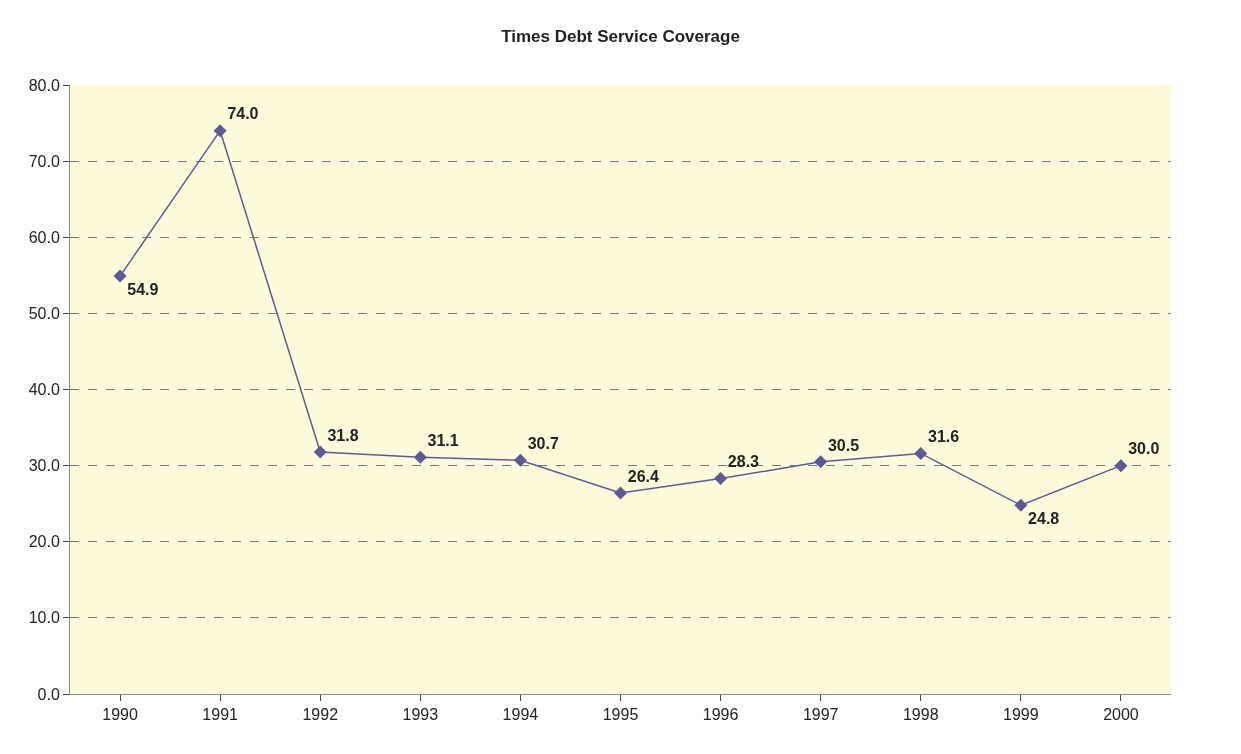 Image resolution: width=1241 pixels, height=754 pixels. Describe the element at coordinates (1144, 449) in the screenshot. I see `data-label: 30.0` at that location.